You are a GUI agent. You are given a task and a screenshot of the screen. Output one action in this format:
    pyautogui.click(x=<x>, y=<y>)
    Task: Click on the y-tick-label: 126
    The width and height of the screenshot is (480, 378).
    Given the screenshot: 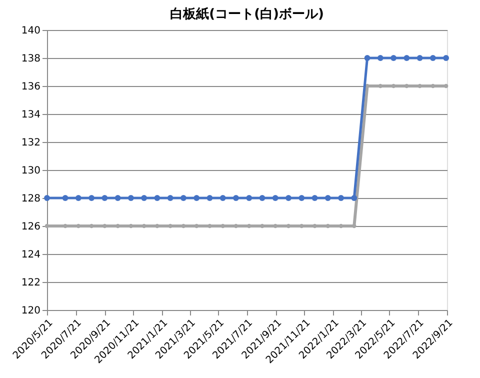 What is the action you would take?
    pyautogui.click(x=30, y=227)
    